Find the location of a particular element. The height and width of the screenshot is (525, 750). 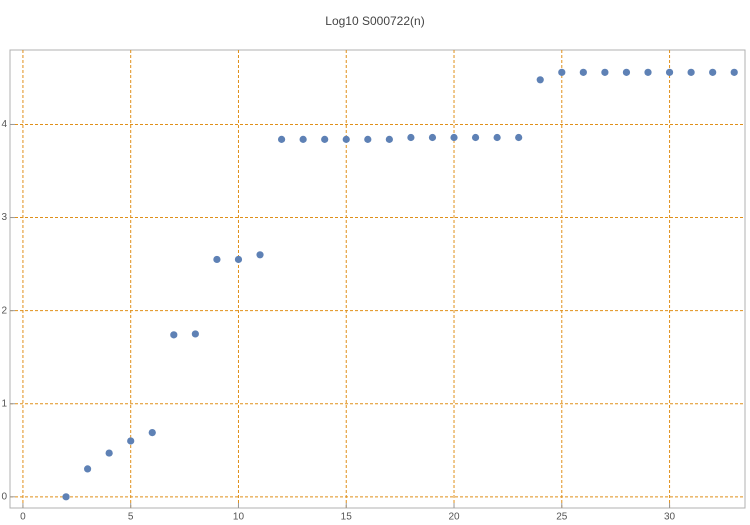

y-tick-label: 3 is located at coordinates (4, 217).